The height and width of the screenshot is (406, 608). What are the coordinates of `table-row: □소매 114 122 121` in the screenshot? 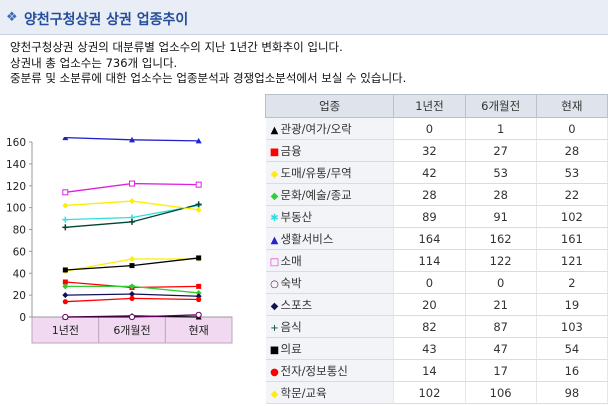 It's located at (436, 260).